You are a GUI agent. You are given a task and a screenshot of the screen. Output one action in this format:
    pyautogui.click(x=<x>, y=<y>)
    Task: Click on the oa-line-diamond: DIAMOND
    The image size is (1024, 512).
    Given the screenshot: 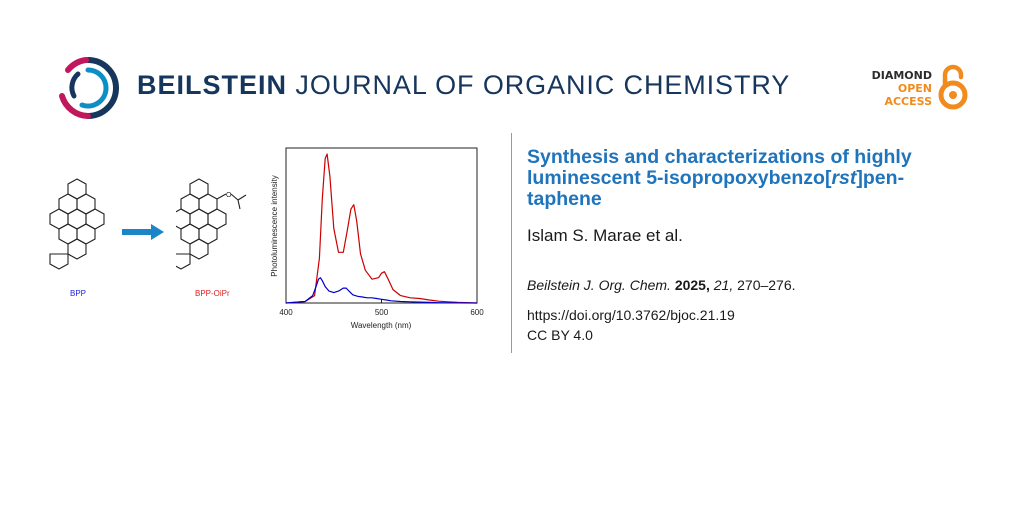 What is the action you would take?
    pyautogui.click(x=901, y=75)
    